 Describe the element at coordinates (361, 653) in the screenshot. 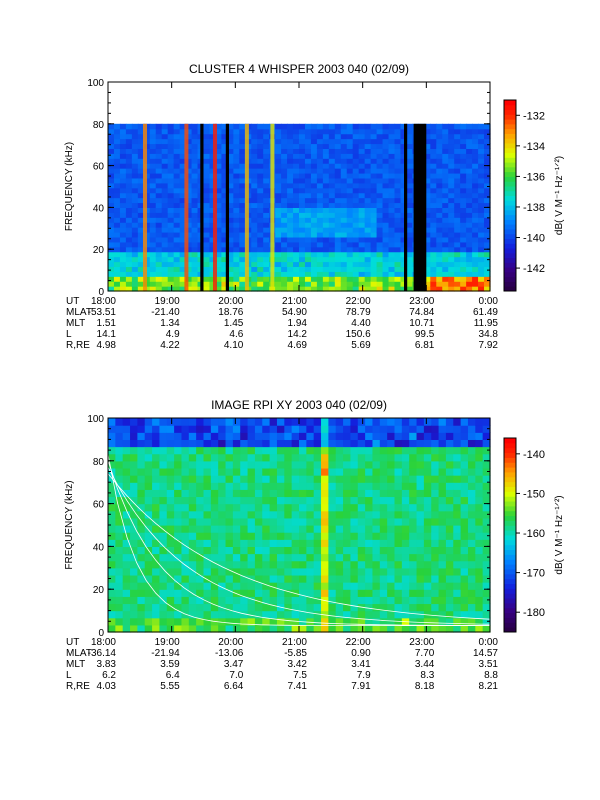

I see `ephemeris-value: 0.90` at that location.